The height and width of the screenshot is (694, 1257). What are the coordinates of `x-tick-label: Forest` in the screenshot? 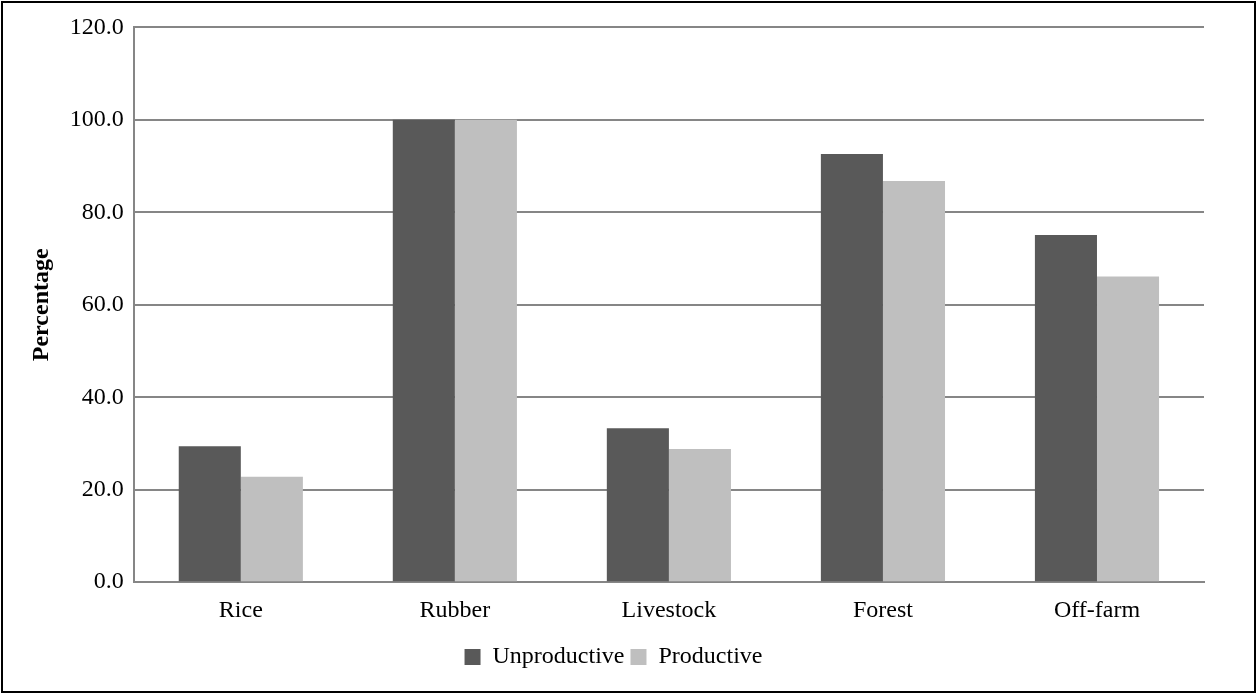 It's located at (883, 608).